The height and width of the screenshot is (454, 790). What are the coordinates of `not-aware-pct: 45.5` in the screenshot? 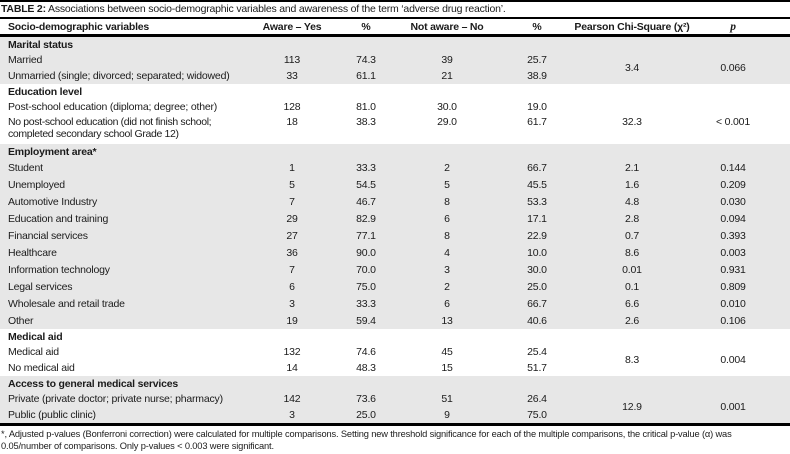 It's located at (537, 184).